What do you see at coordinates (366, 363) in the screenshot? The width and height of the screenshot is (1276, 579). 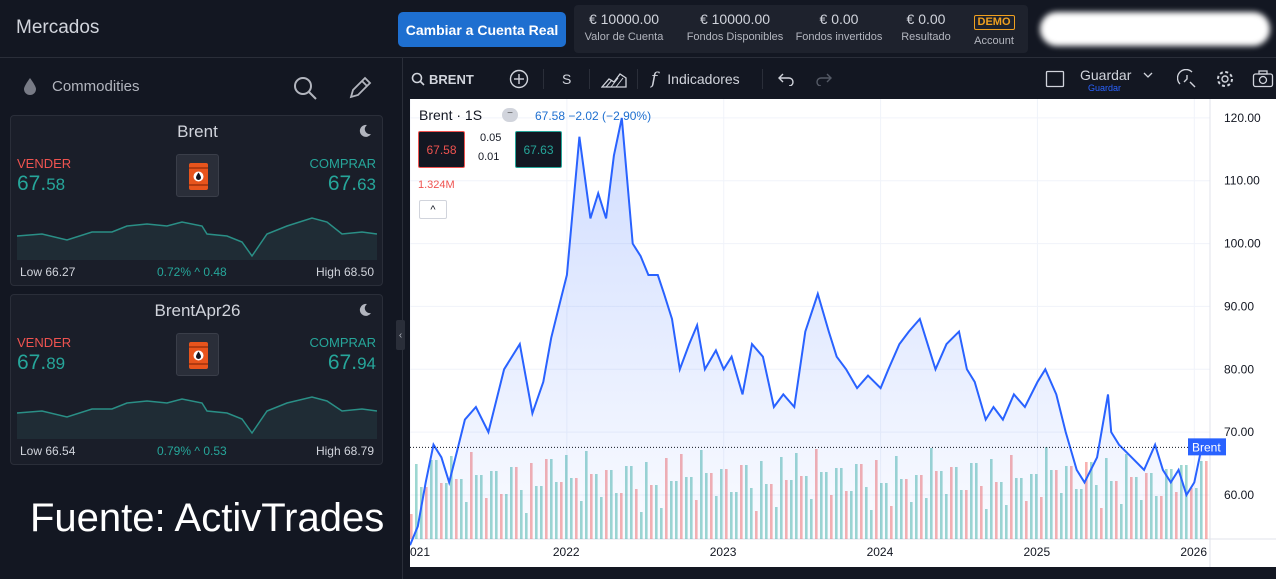 I see `buy-price-pips: 94` at bounding box center [366, 363].